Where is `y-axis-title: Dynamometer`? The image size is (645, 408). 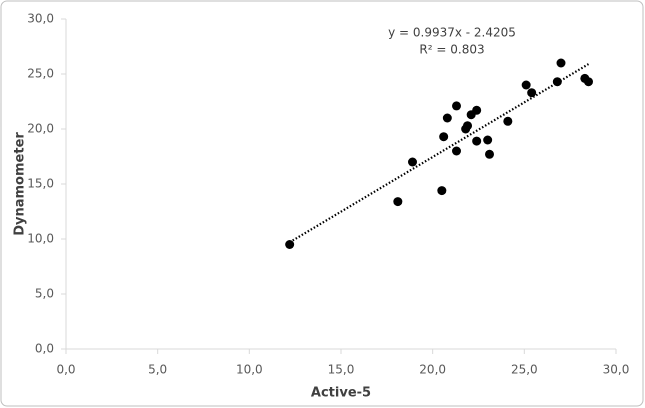 y-axis-title: Dynamometer is located at coordinates (20, 184).